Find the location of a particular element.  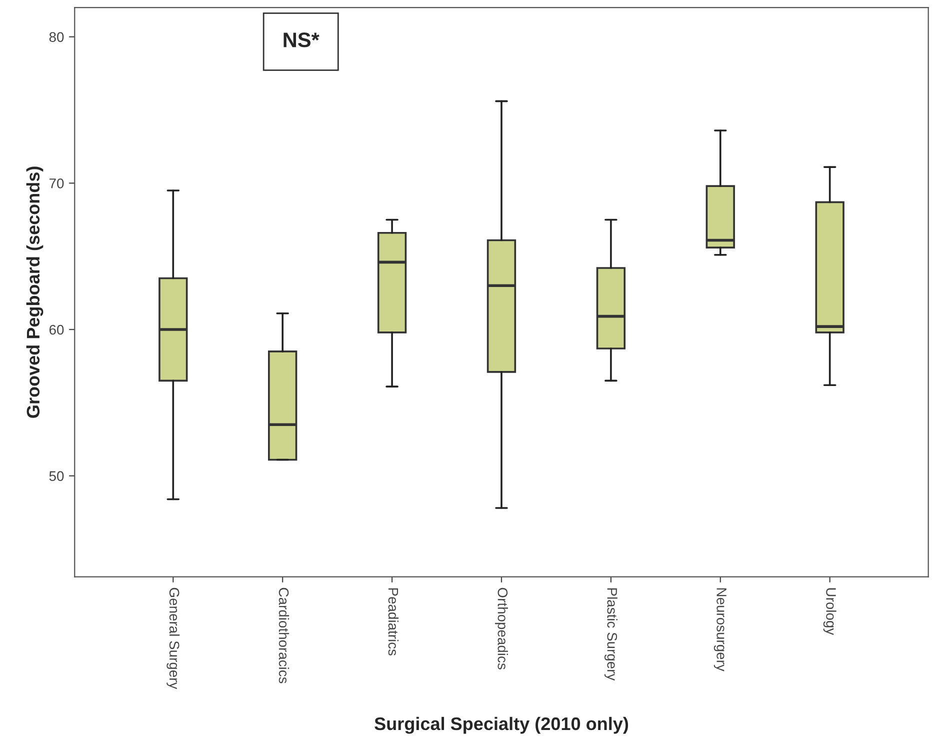

annotation: NS* is located at coordinates (302, 40).